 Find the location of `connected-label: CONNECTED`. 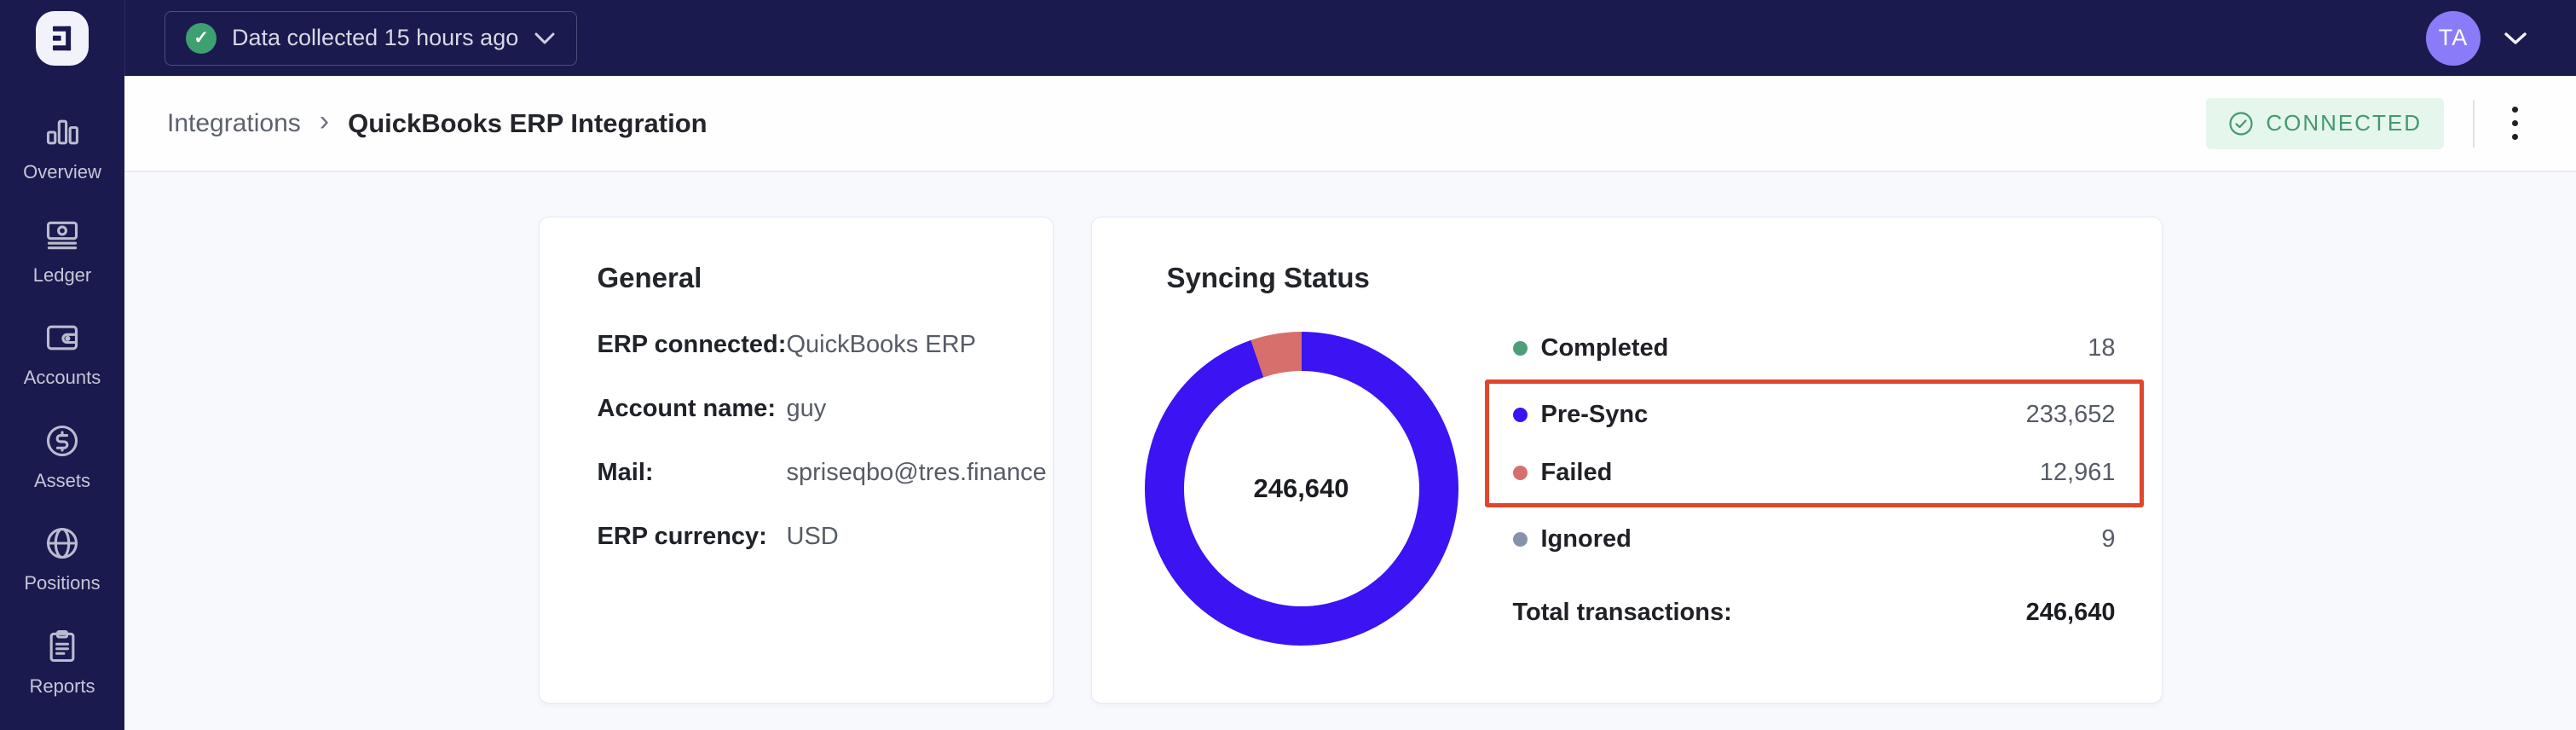

connected-label: CONNECTED is located at coordinates (2344, 123).